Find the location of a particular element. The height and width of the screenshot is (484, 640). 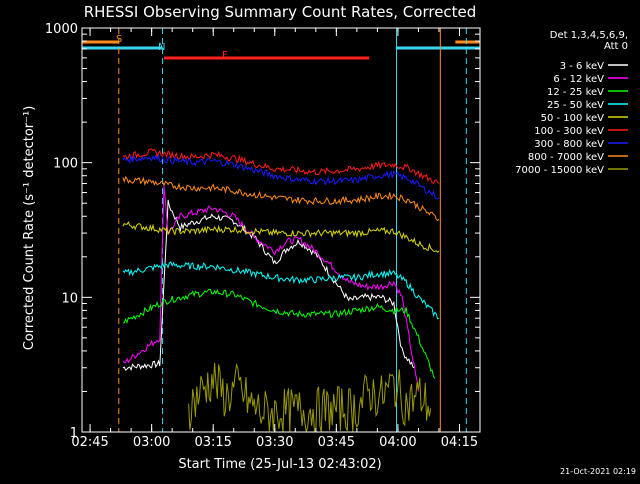

y-tick-label: 1000 is located at coordinates (61, 29).